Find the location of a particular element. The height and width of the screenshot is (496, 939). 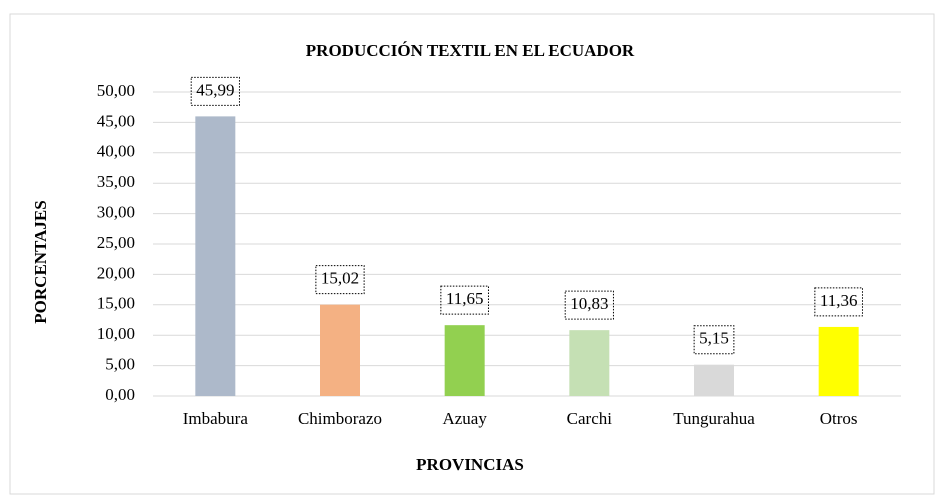

data-label: 5,15 is located at coordinates (714, 338).